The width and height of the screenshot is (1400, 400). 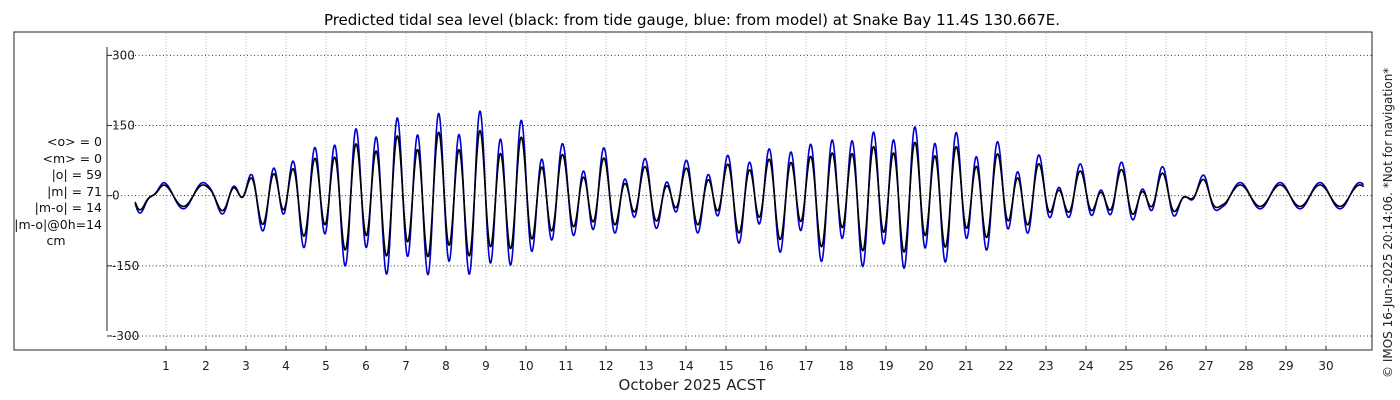 I want to click on stat-abs-diff: |m-o| = 14, so click(x=68, y=207).